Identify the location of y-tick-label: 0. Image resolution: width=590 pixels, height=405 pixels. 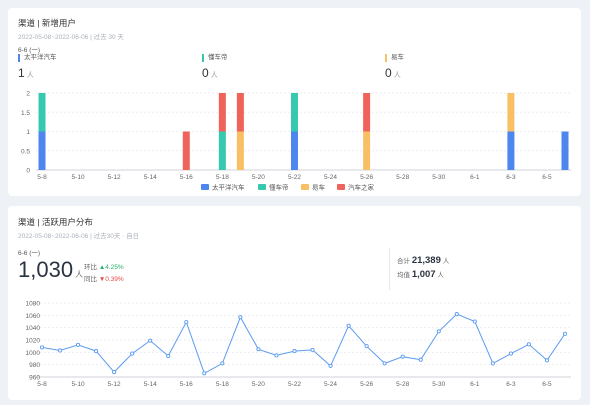
(28, 171).